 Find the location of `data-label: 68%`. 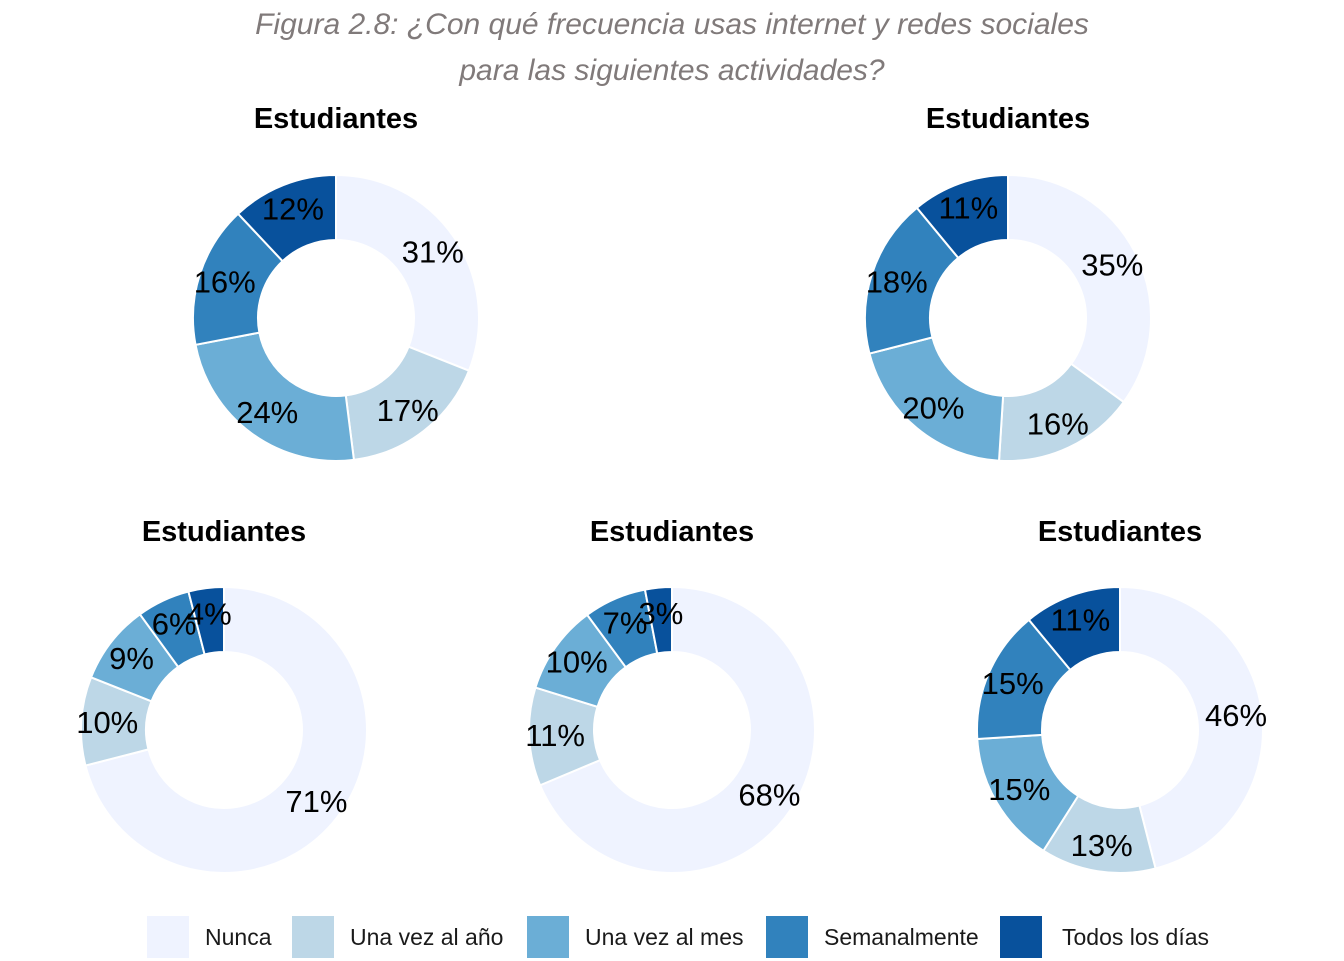

data-label: 68% is located at coordinates (769, 794).